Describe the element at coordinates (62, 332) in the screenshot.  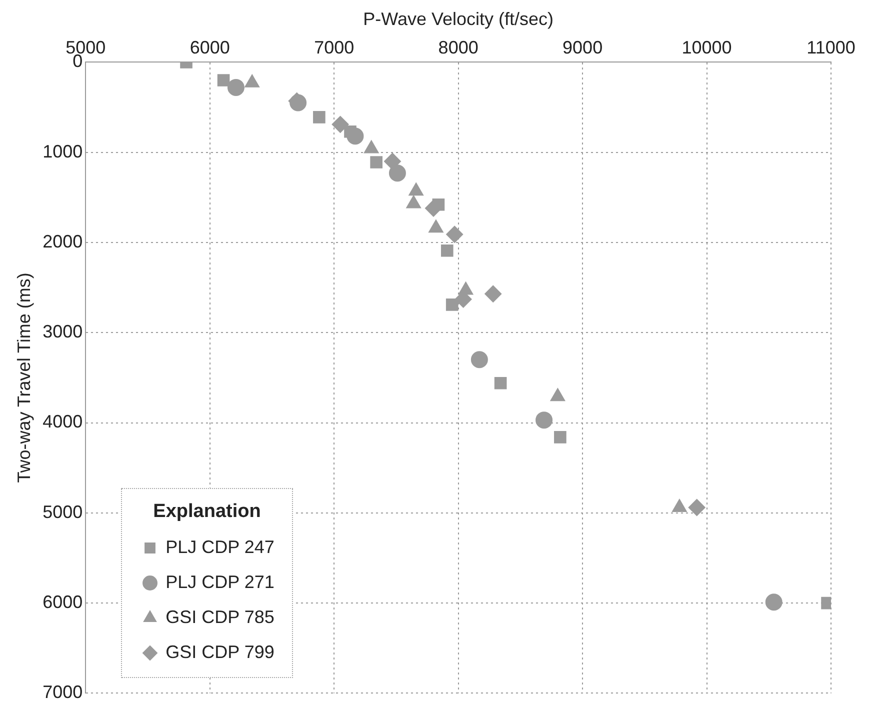
I see `y-tick-label: 3000` at that location.